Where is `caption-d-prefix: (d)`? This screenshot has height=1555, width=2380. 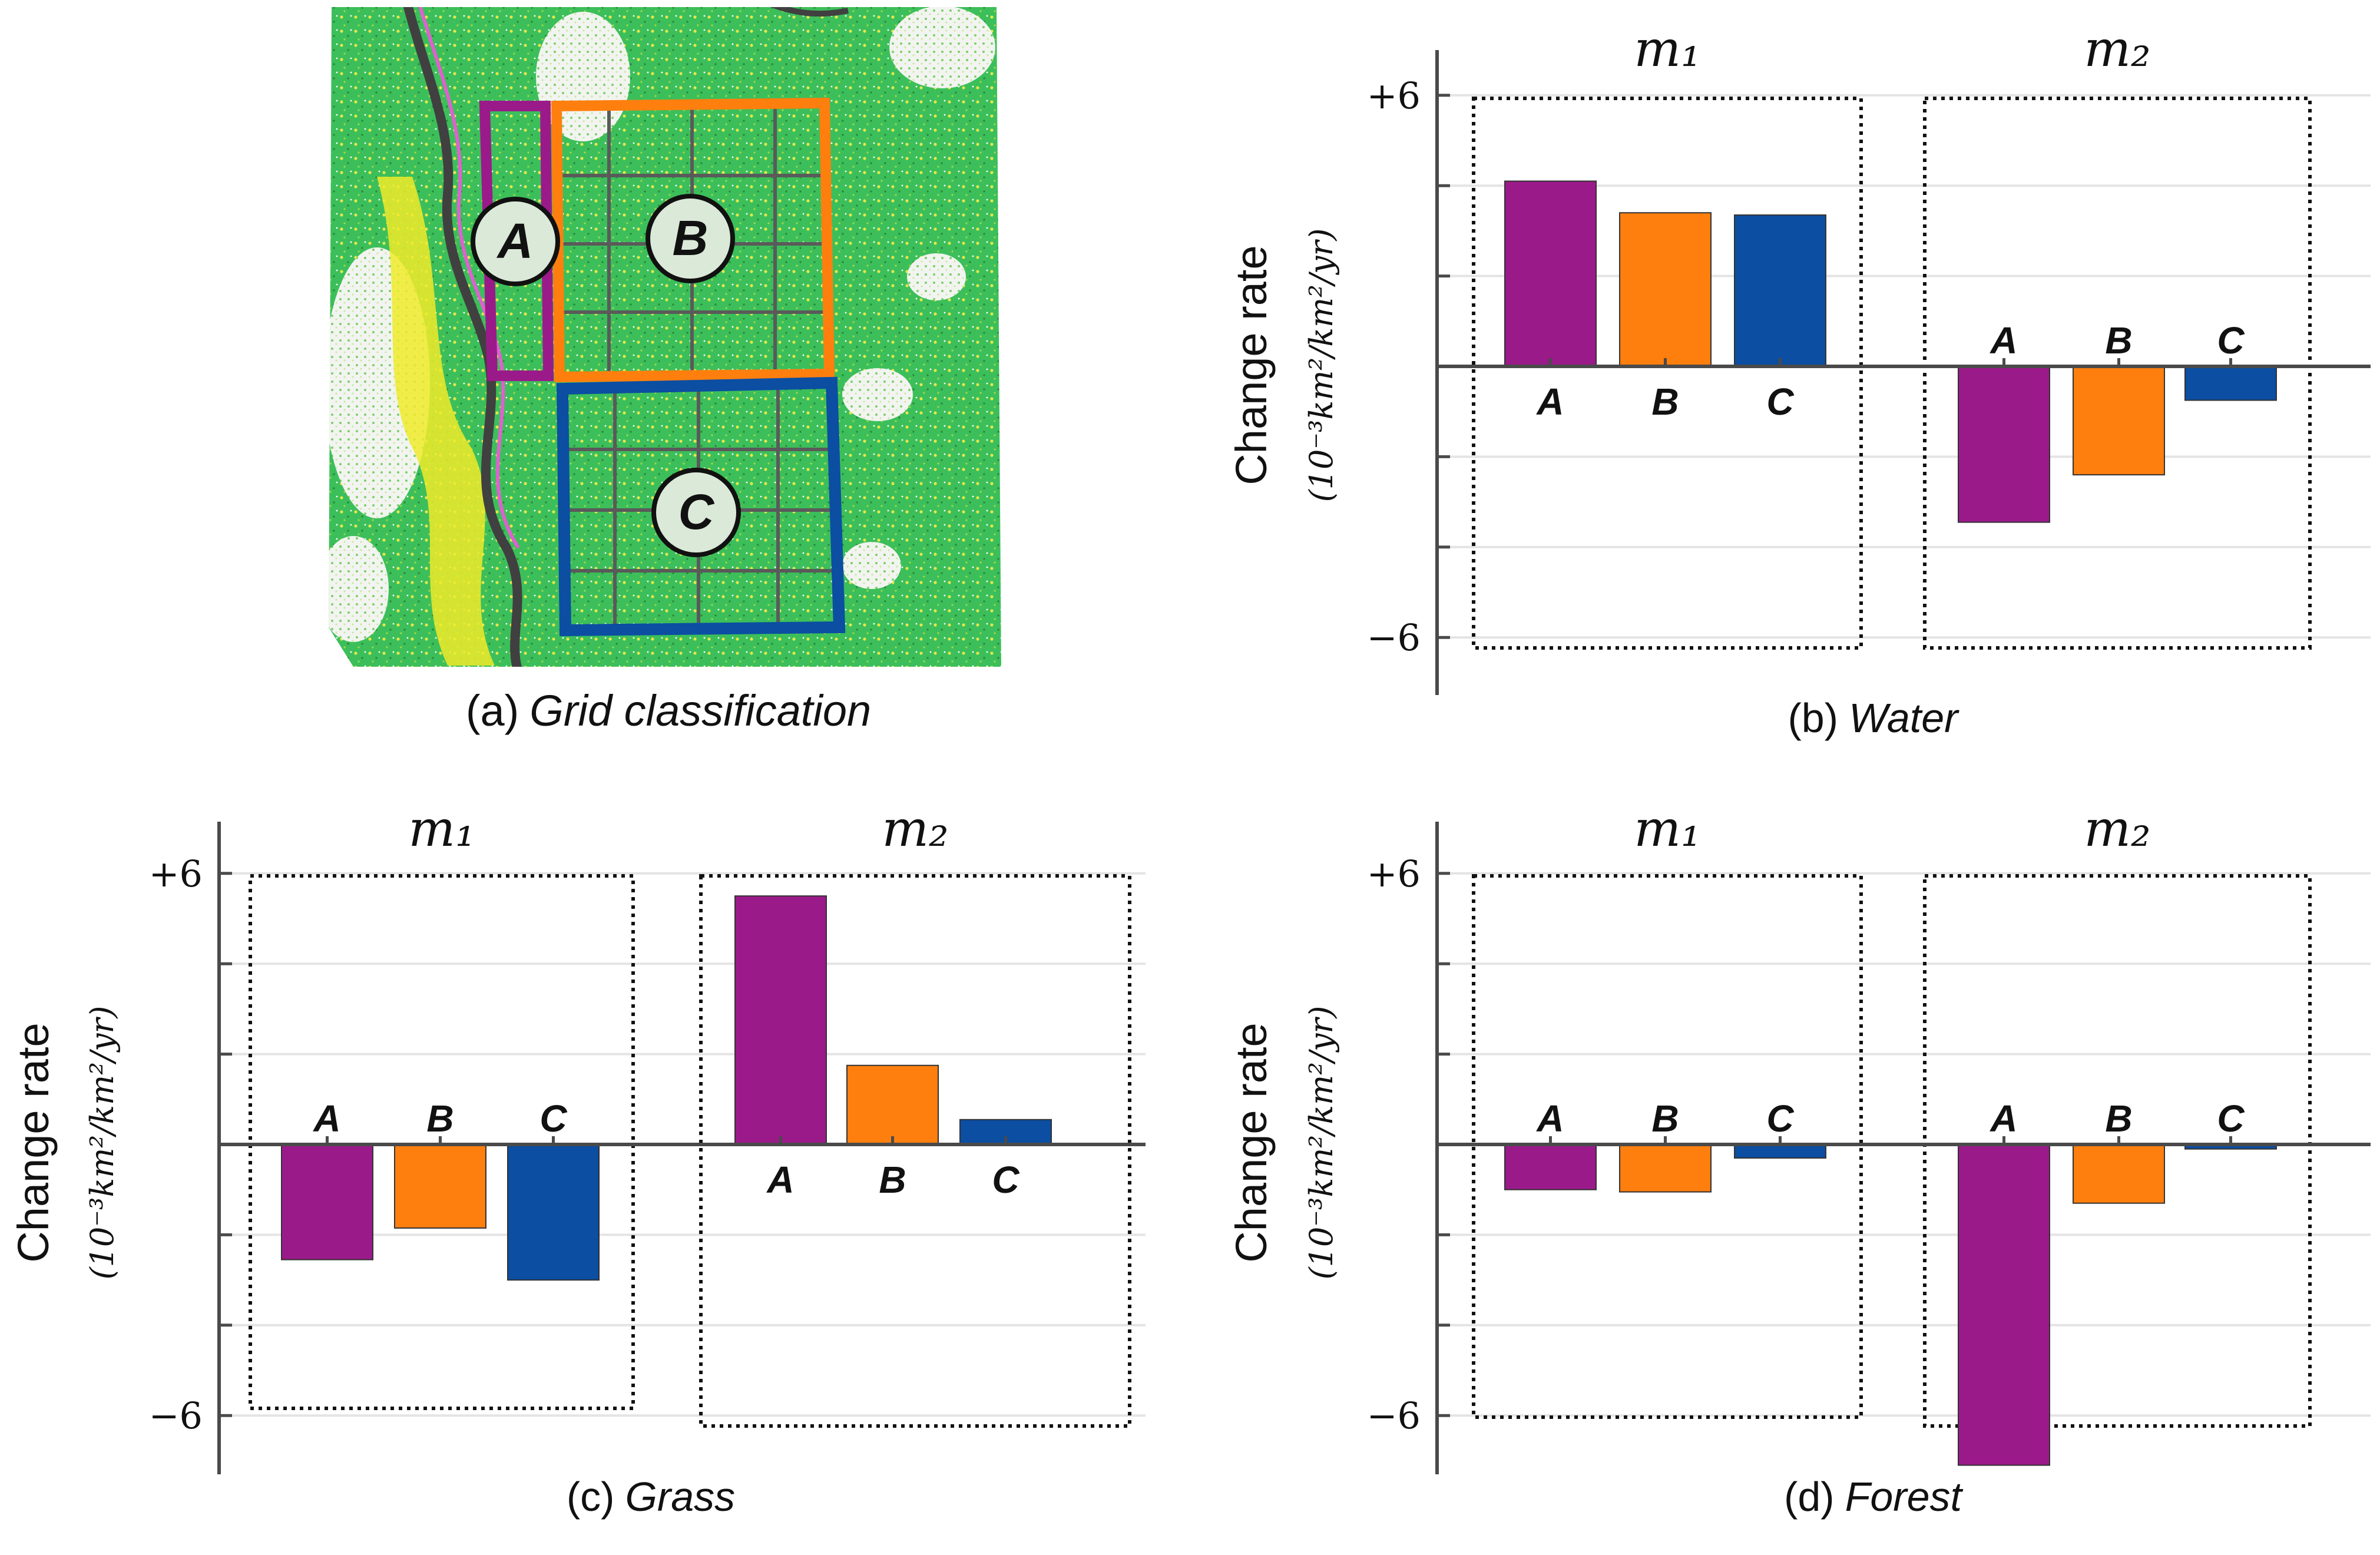
caption-d-prefix: (d) is located at coordinates (1809, 1497).